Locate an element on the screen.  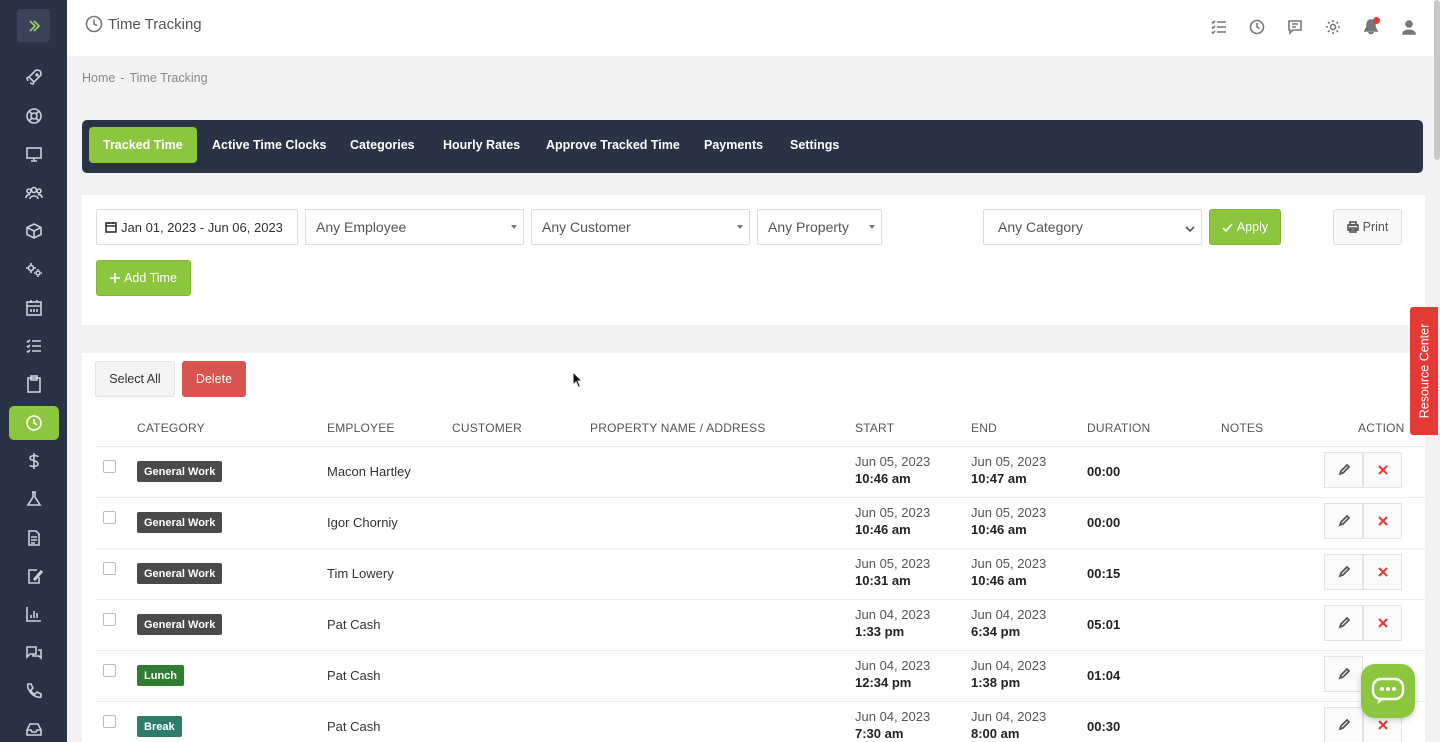
tab-categories: Categories is located at coordinates (382, 145).